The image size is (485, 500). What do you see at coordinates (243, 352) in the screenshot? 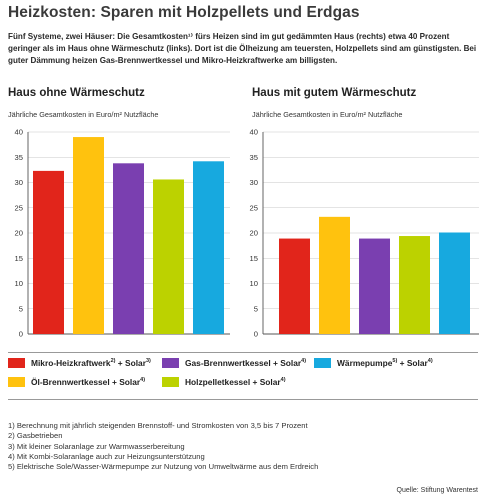
I see `legend-top-divider` at bounding box center [243, 352].